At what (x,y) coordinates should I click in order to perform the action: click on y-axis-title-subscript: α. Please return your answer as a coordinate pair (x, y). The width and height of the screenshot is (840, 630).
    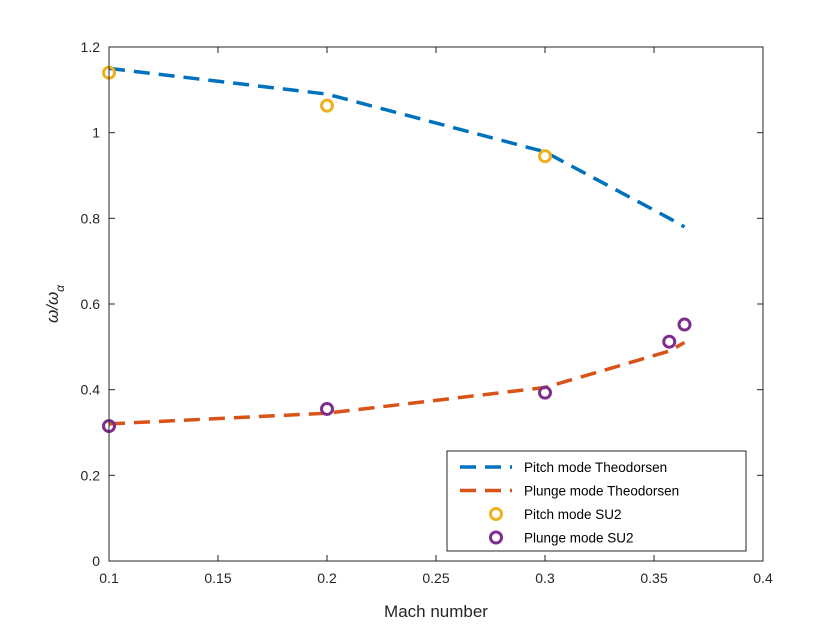
    Looking at the image, I should click on (60, 288).